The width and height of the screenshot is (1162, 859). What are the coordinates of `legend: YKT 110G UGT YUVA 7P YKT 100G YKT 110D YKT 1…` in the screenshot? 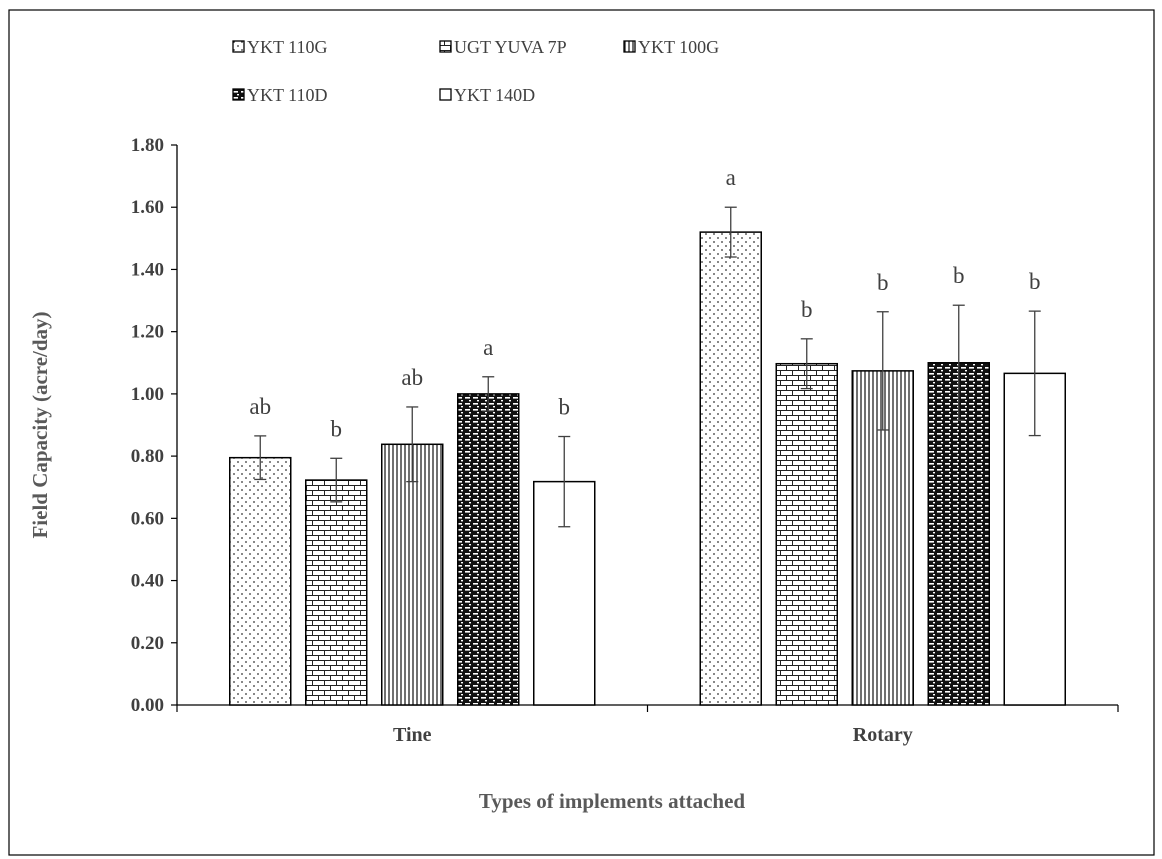 It's located at (475, 71).